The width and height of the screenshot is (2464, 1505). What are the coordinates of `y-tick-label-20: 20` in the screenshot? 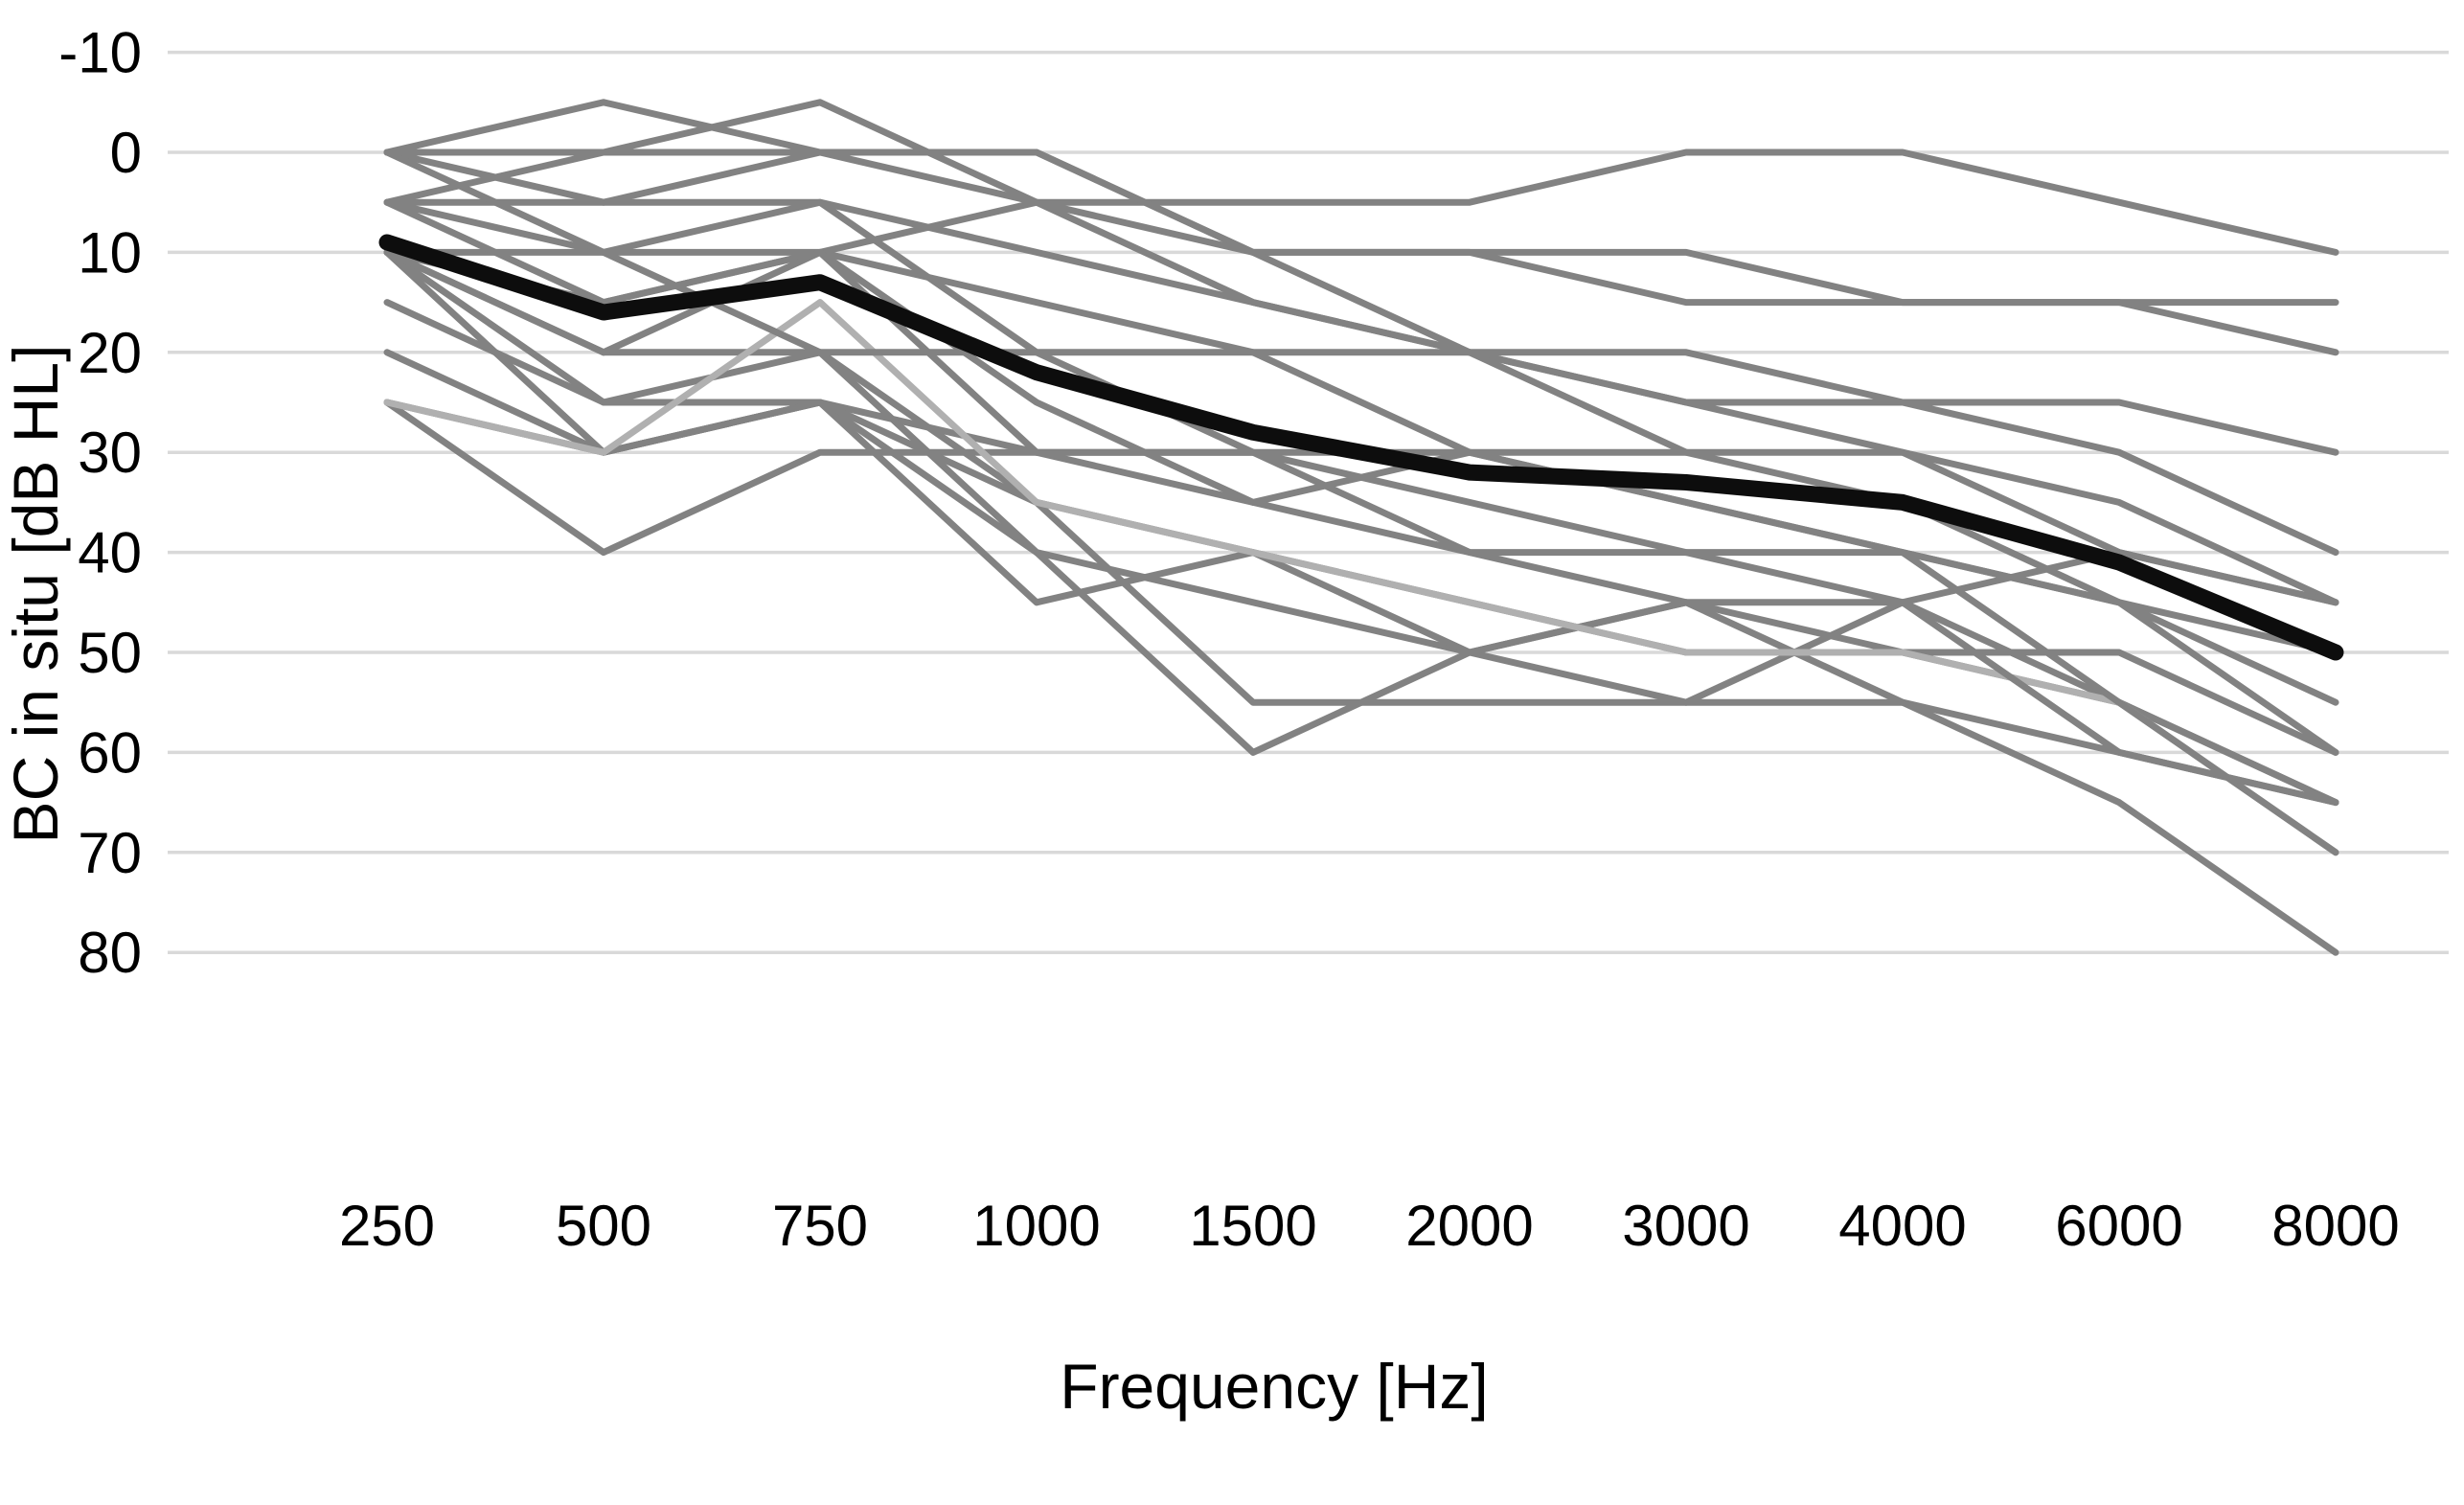 It's located at (110, 353).